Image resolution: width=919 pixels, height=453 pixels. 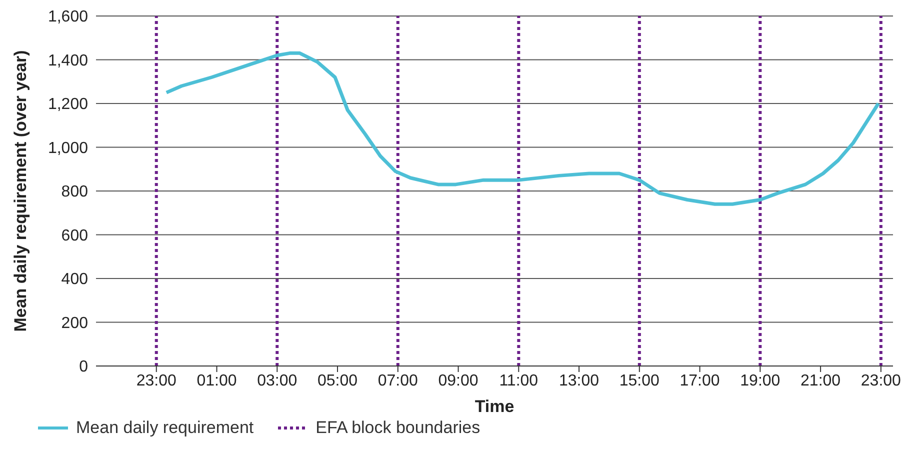 I want to click on y-tick-label: 1,600, so click(x=68, y=17).